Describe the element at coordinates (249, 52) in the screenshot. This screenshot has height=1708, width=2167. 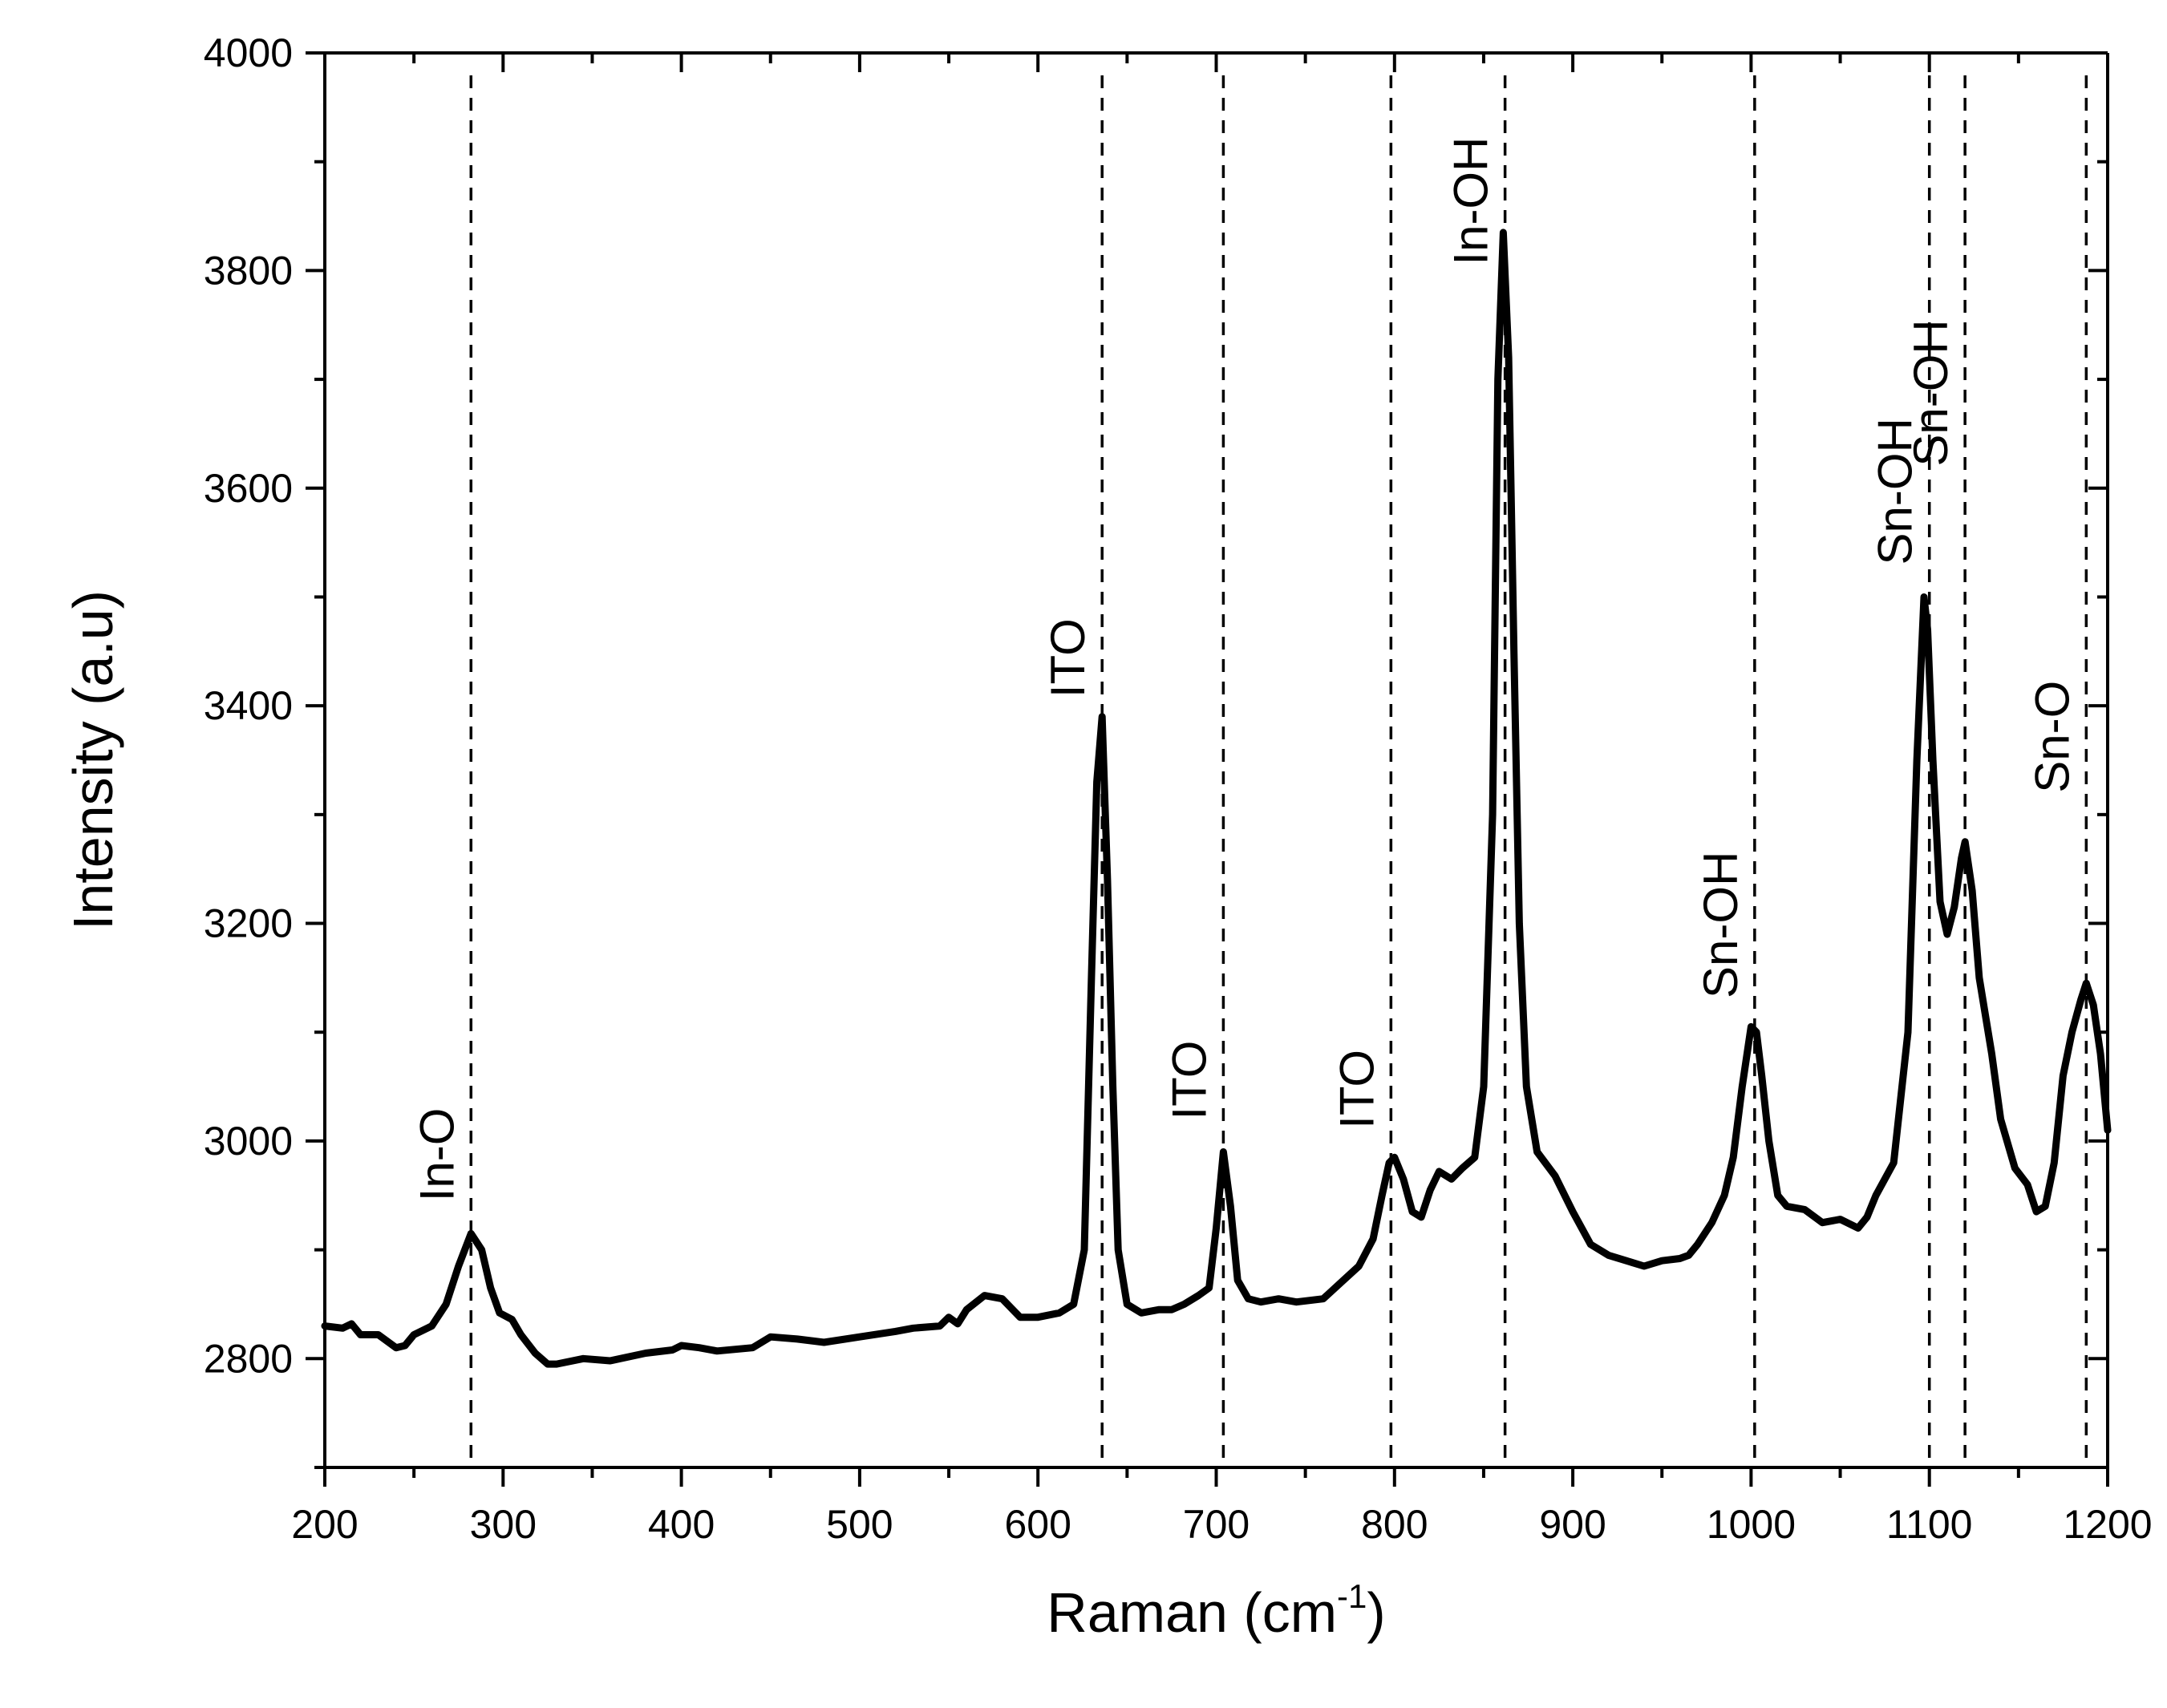
I see `y-tick-label: 4000` at that location.